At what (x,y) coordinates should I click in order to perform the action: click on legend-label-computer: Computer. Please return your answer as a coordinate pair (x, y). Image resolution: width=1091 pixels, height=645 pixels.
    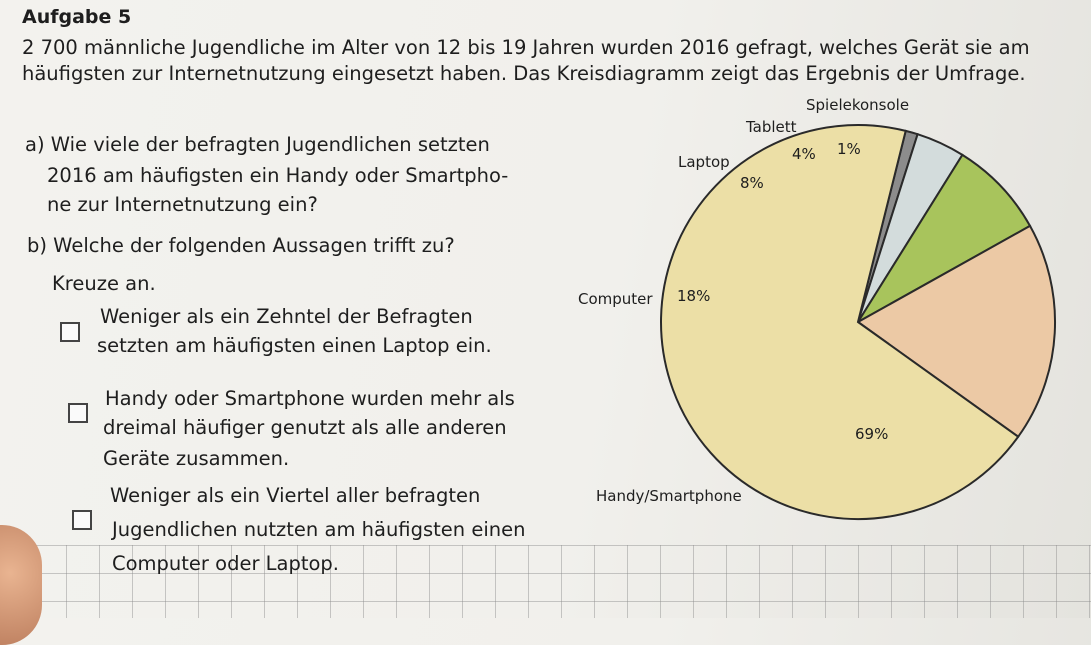
    Looking at the image, I should click on (615, 299).